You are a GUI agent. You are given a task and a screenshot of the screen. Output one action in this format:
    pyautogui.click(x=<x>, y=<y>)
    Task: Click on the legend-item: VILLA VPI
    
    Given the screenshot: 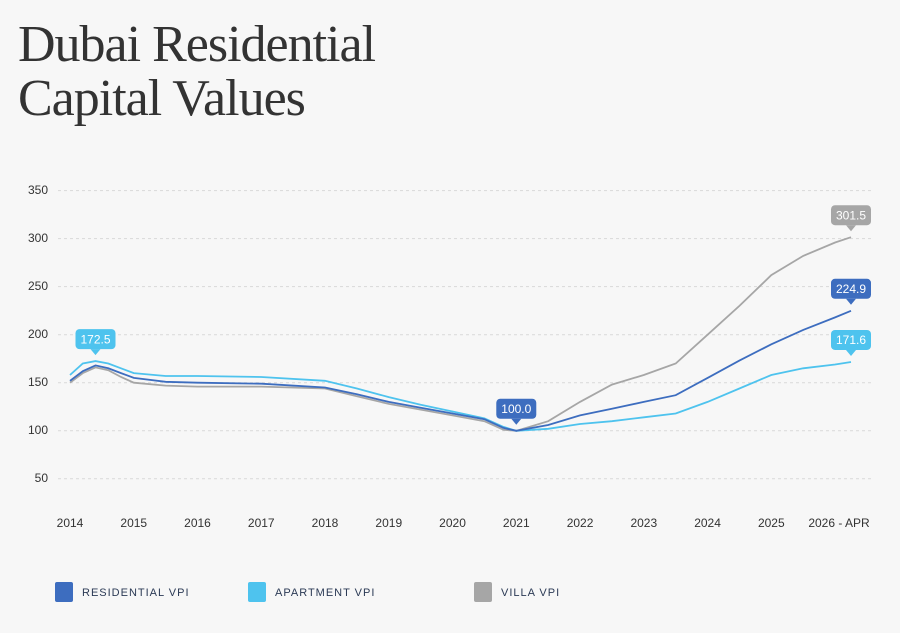 What is the action you would take?
    pyautogui.click(x=517, y=592)
    